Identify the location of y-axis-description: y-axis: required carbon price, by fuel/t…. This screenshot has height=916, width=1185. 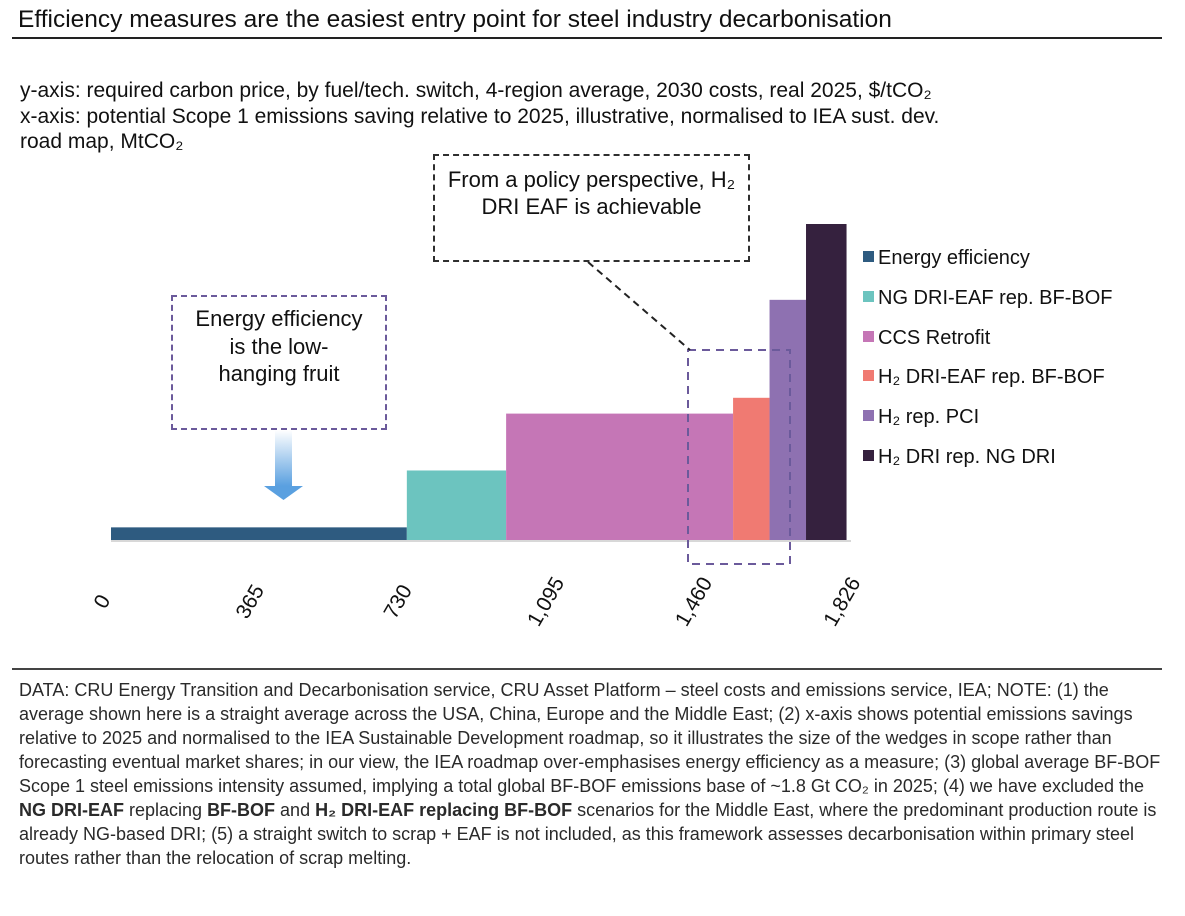
(476, 90).